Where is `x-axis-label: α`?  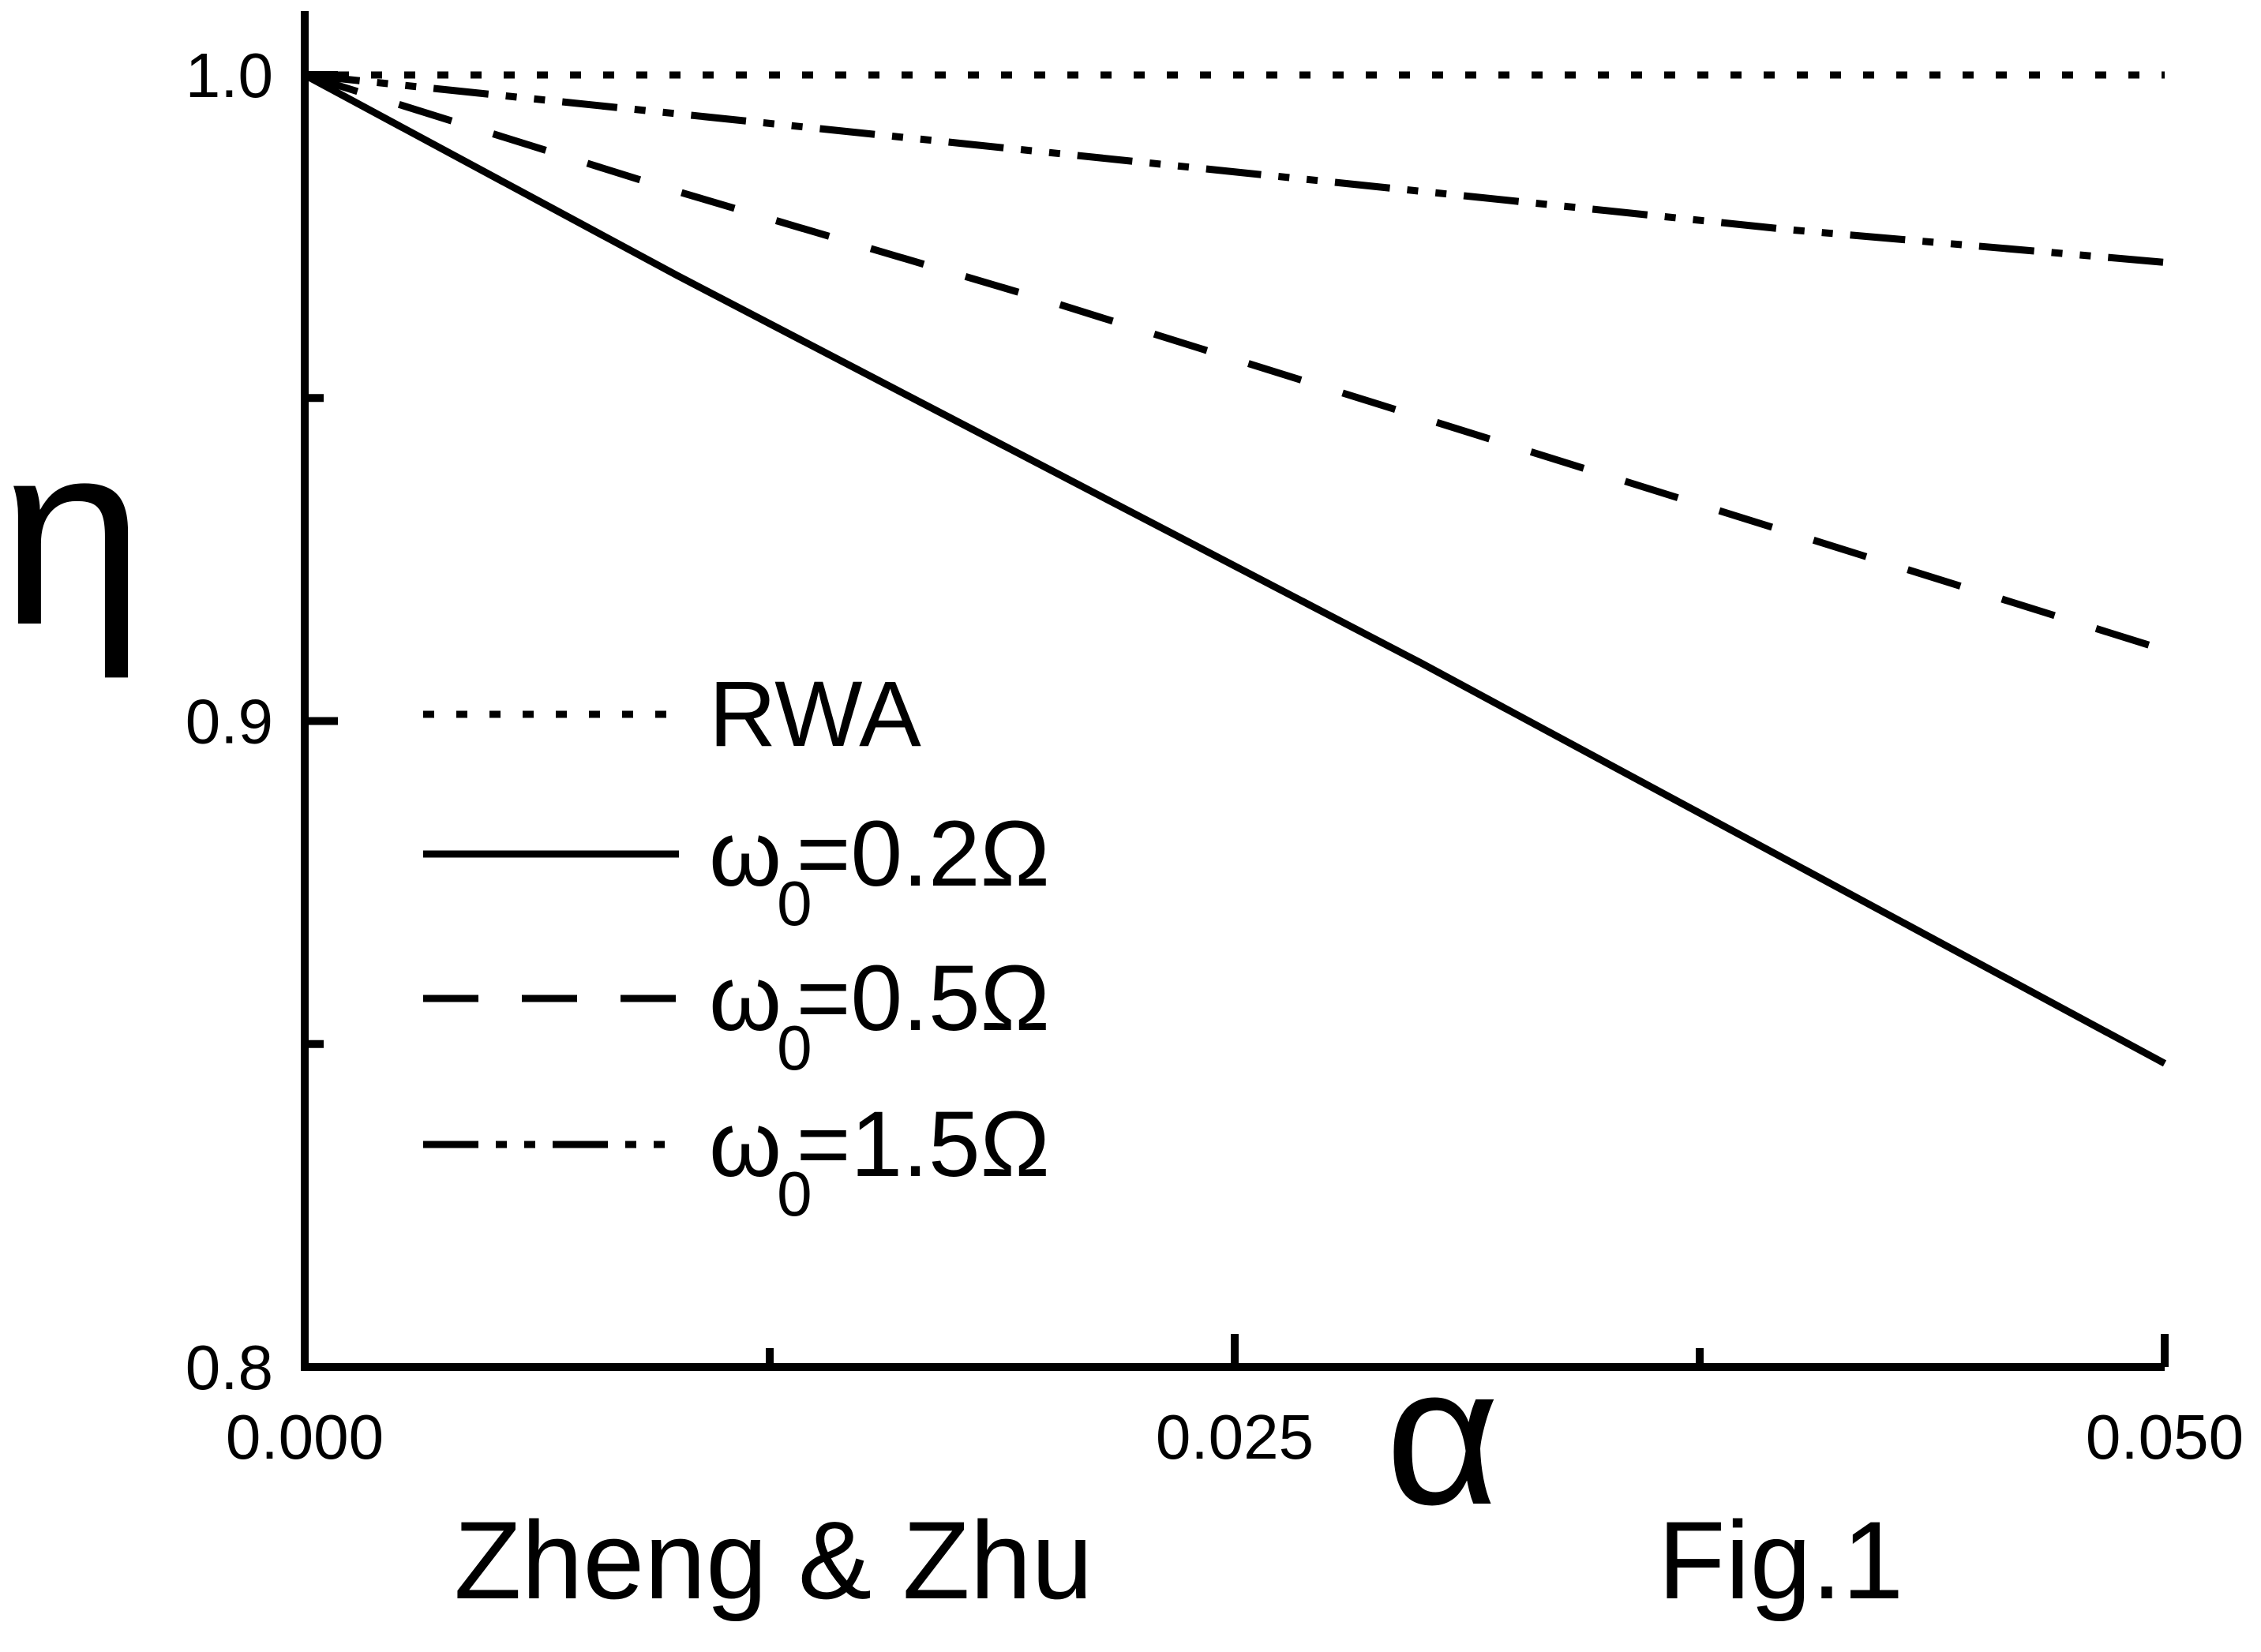
x-axis-label: α is located at coordinates (1442, 1435).